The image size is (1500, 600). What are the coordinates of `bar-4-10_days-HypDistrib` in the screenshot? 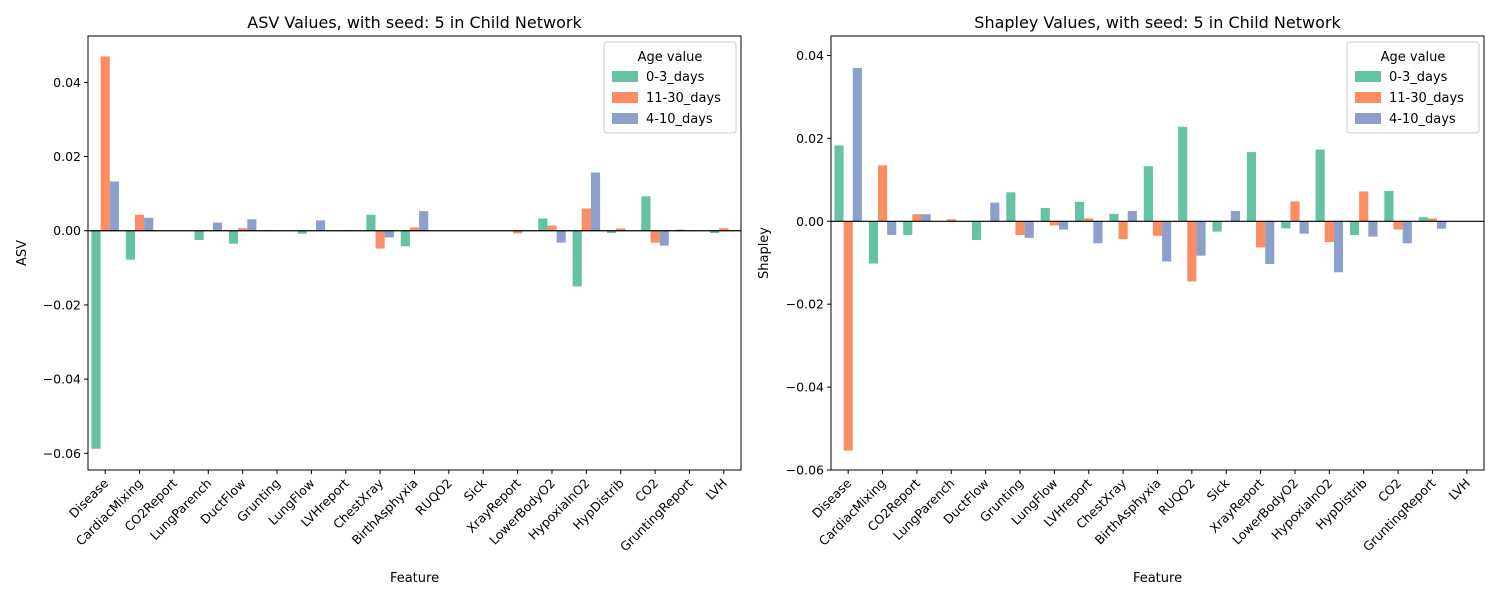 It's located at (1373, 229).